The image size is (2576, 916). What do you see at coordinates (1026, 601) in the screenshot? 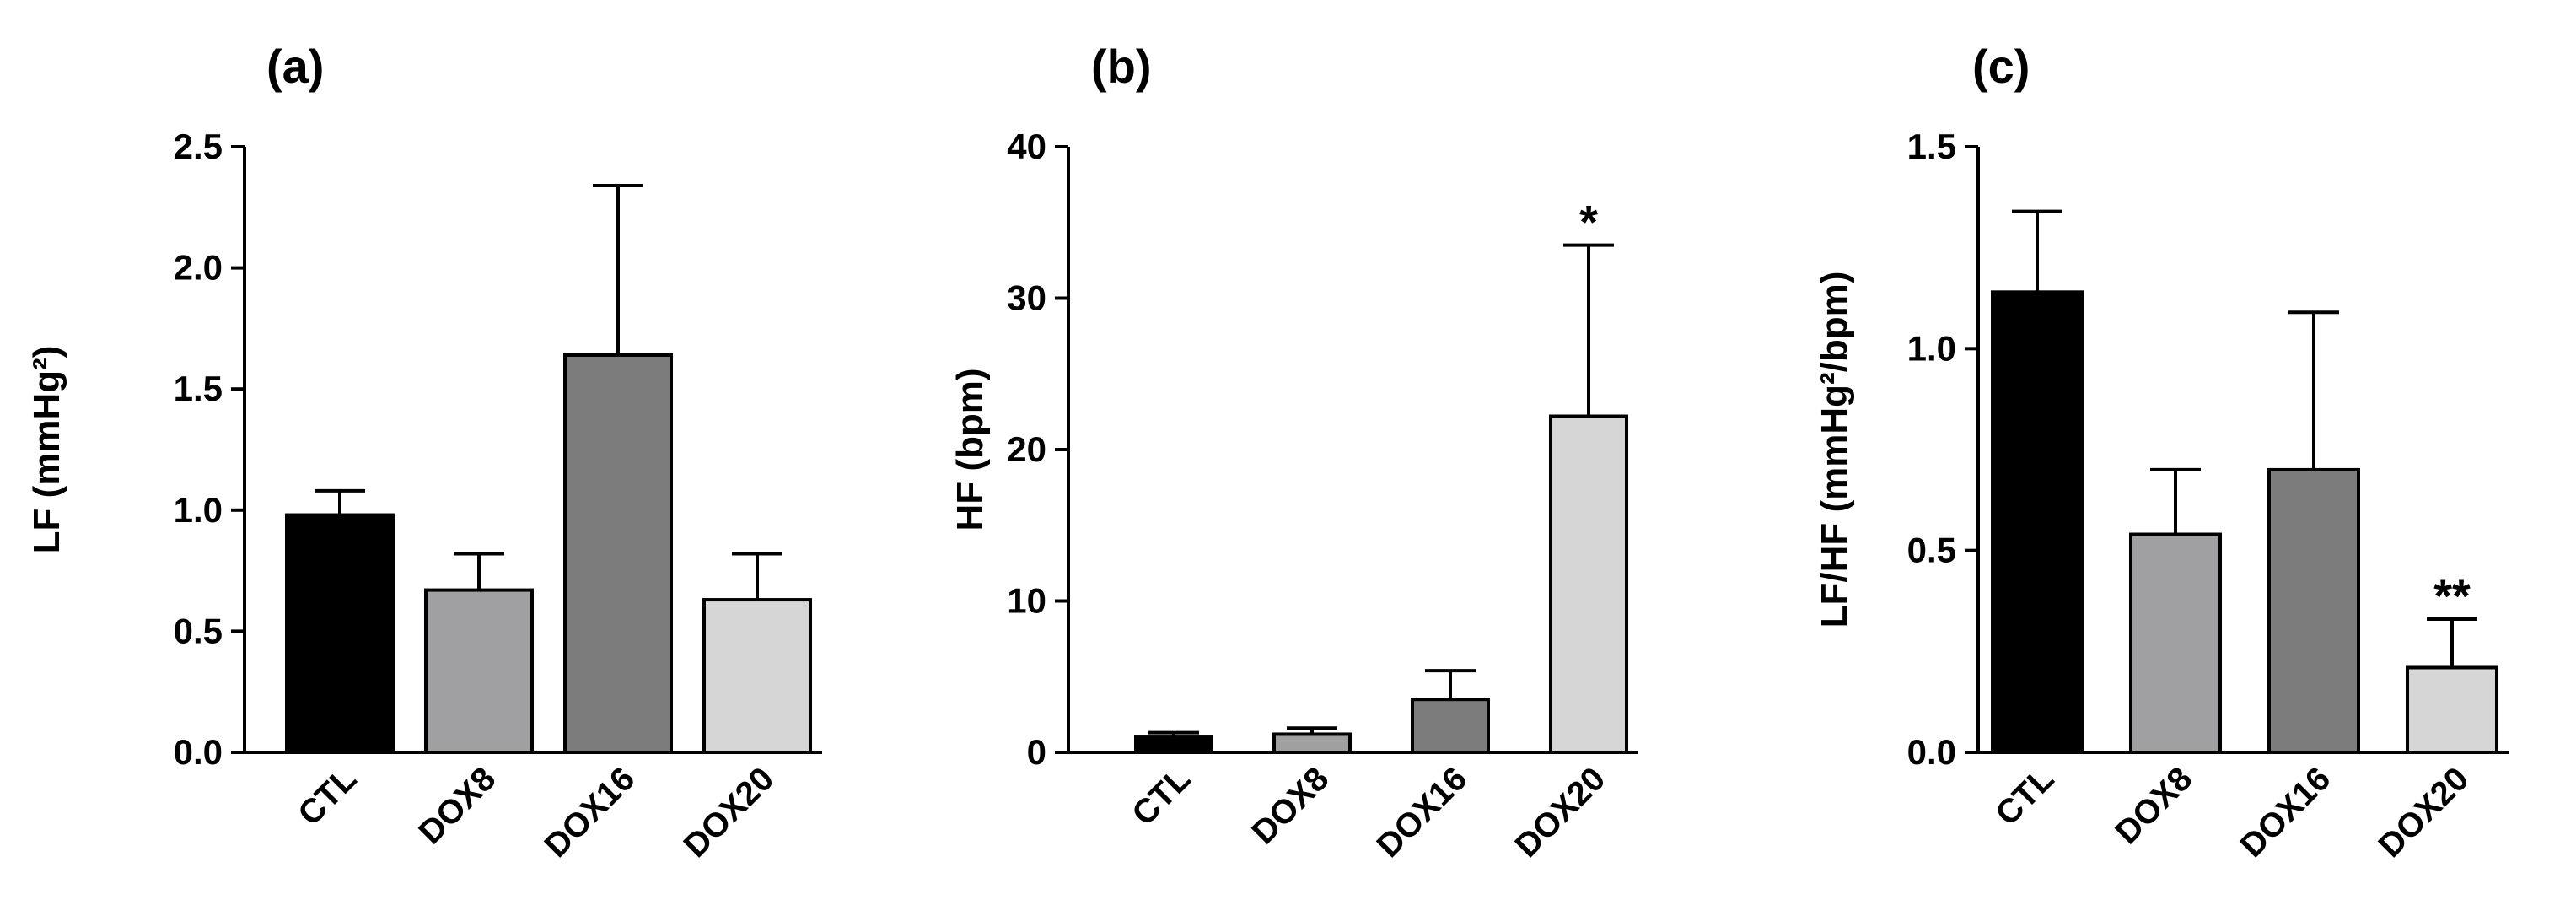
I see `y-tick-label: 10` at bounding box center [1026, 601].